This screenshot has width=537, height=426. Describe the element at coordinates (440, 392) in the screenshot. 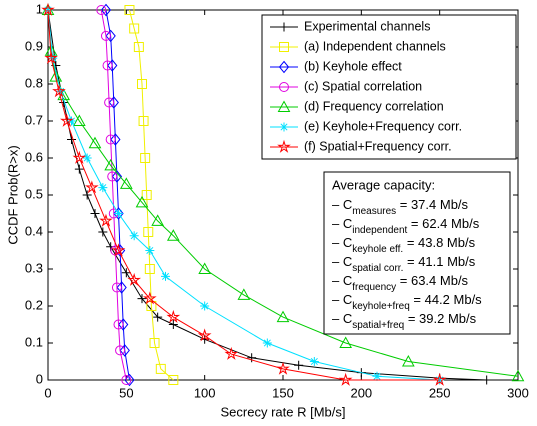

I see `x-tick-label: 250` at that location.